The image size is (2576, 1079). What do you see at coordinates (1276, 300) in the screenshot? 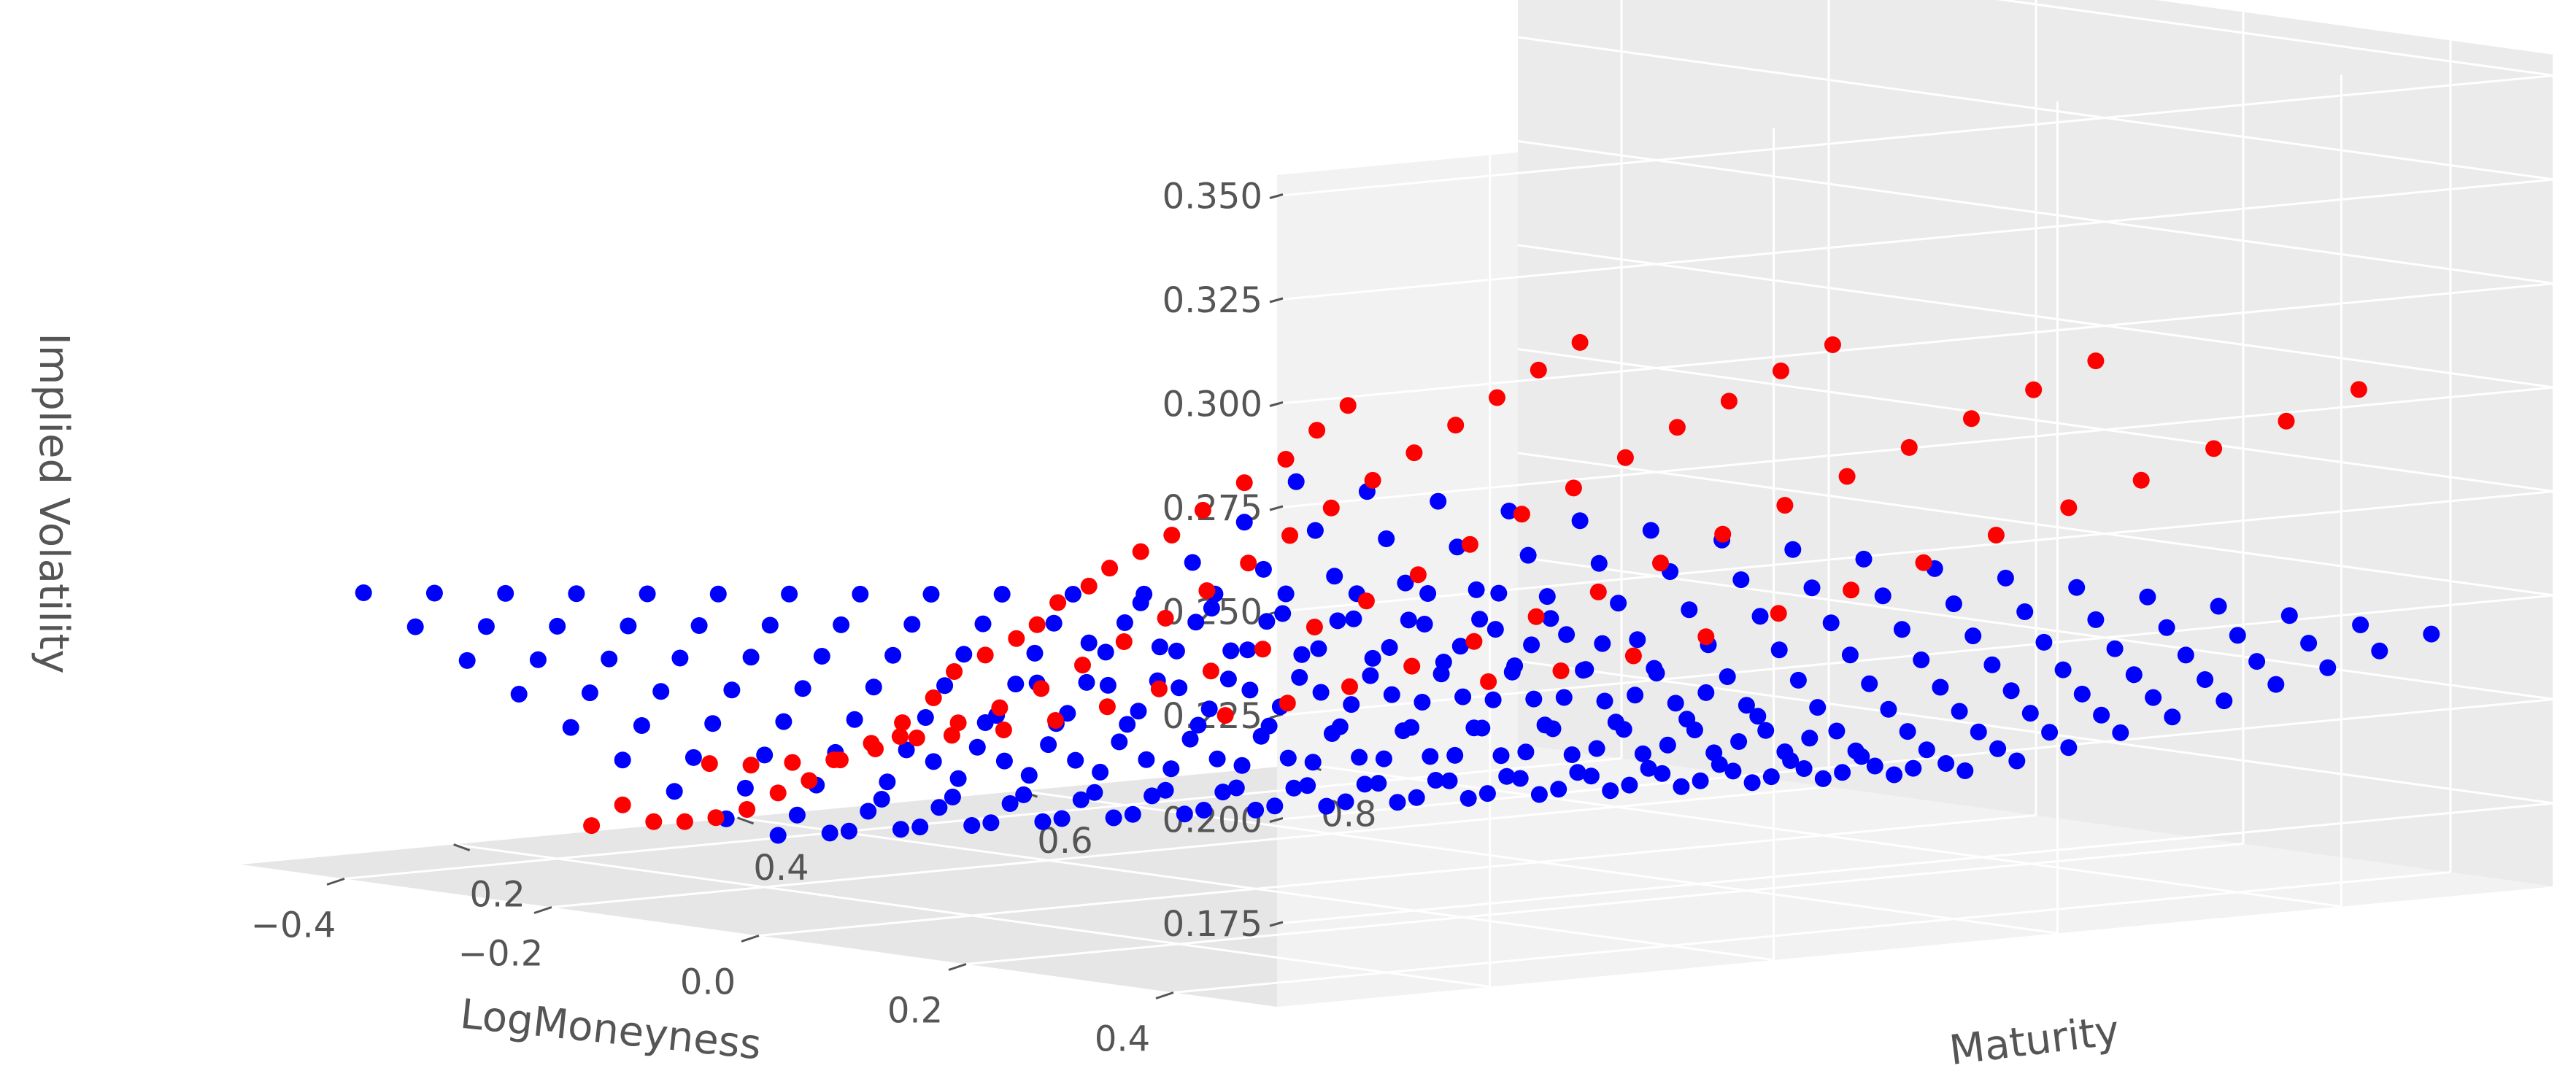
I see `z-tick-mark` at bounding box center [1276, 300].